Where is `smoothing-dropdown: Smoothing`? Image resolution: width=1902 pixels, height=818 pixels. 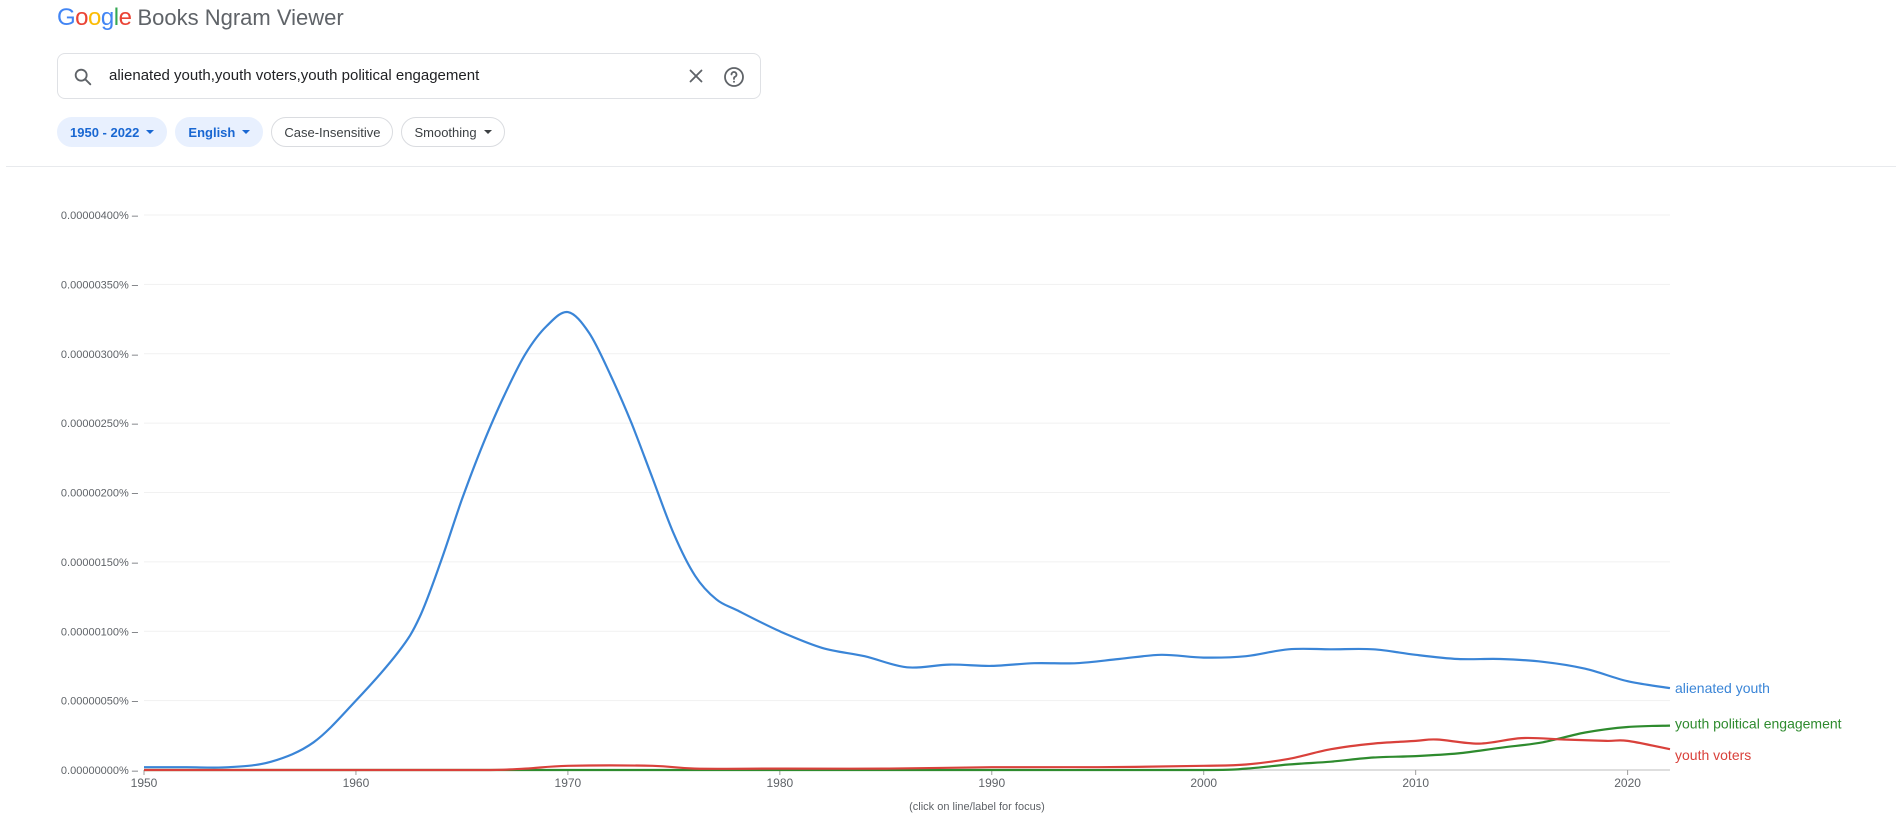
smoothing-dropdown: Smoothing is located at coordinates (453, 132).